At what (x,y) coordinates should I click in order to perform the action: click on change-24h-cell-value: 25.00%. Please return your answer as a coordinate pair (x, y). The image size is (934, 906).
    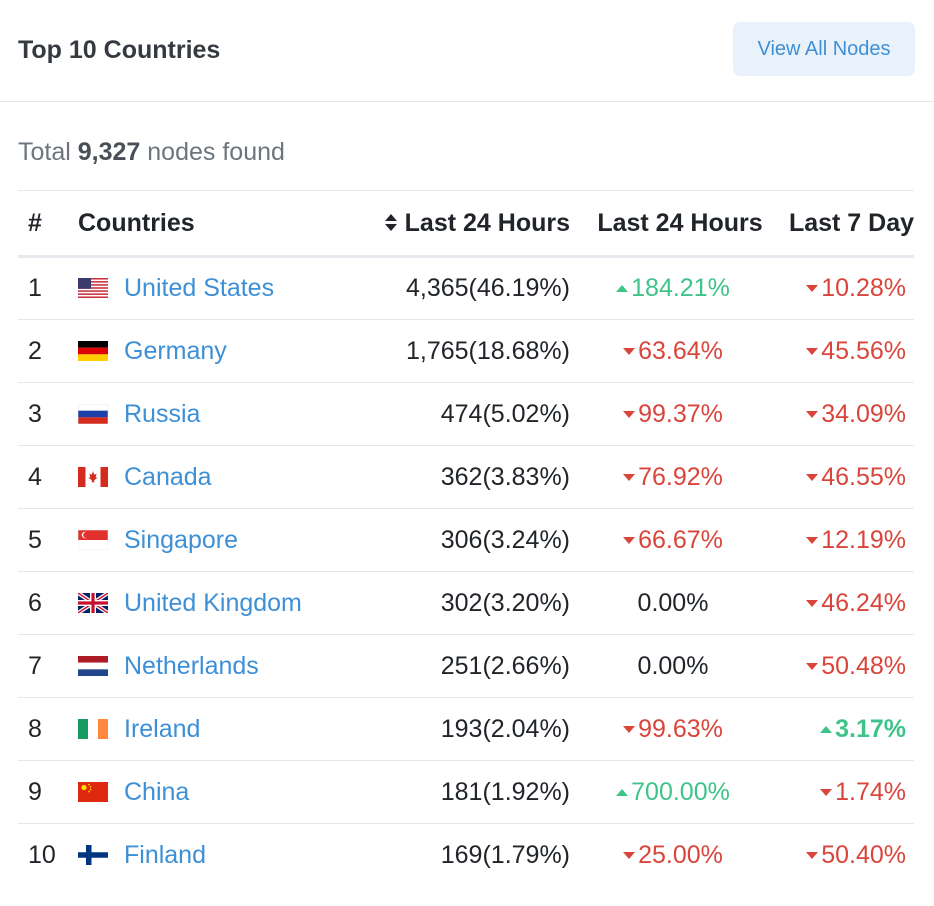
    Looking at the image, I should click on (680, 854).